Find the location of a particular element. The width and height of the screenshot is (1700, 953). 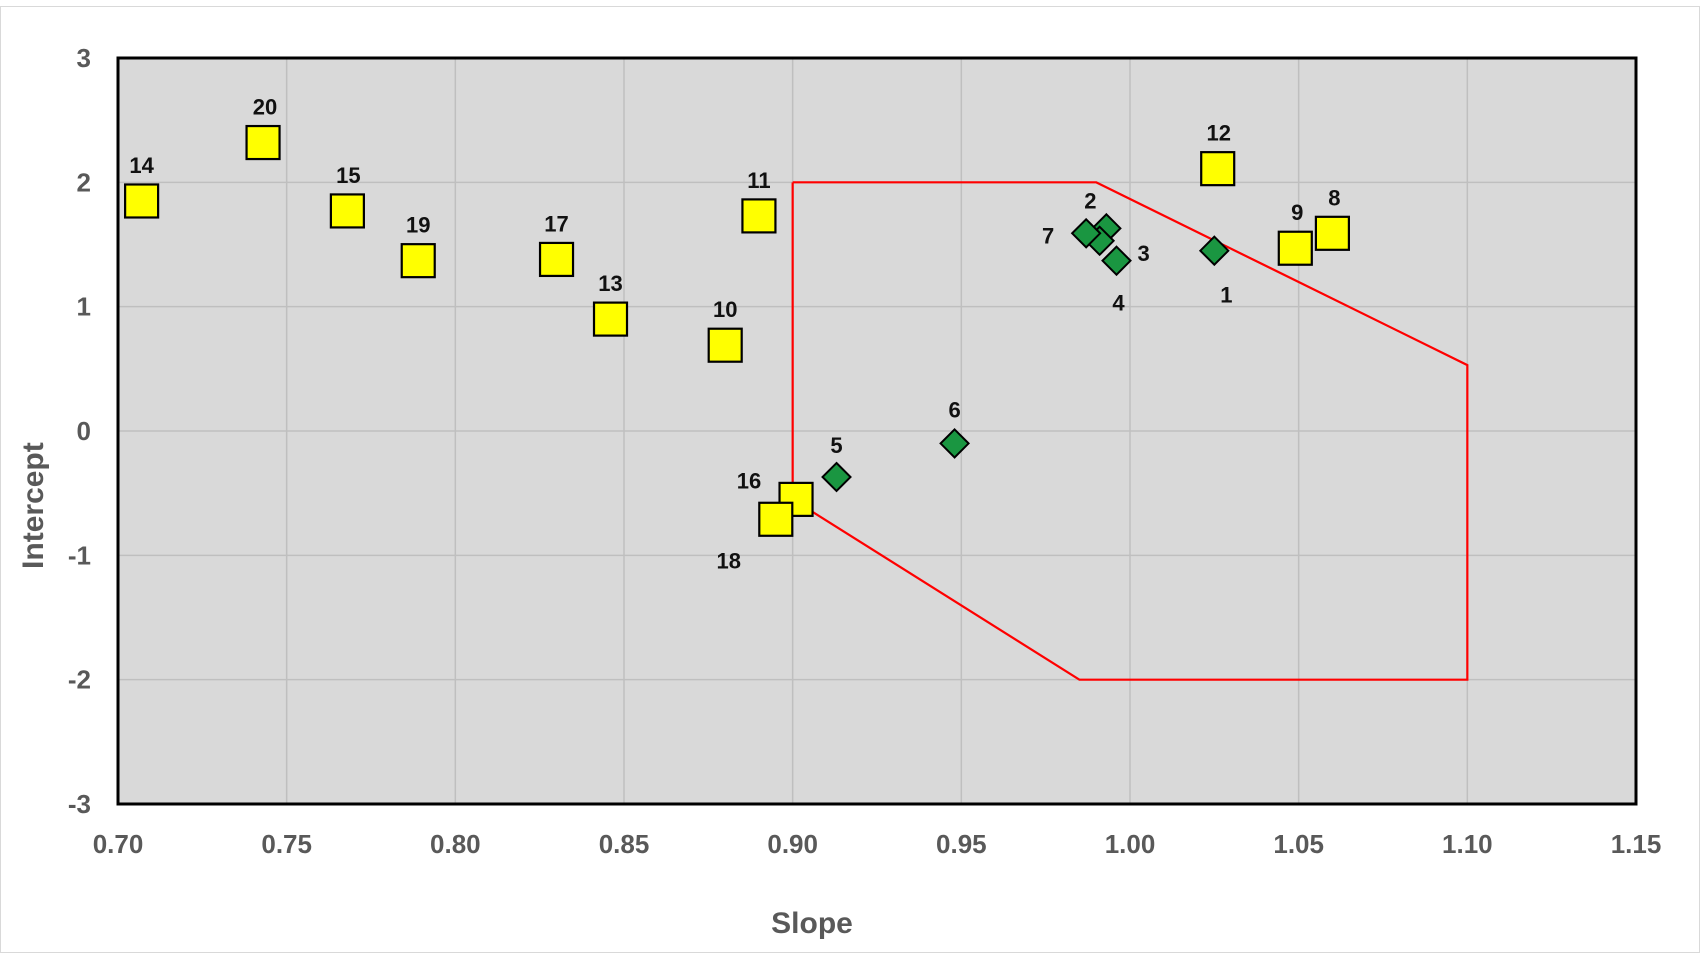

y-axis-ticks: 3 2 1 0 -1 -2 -3 is located at coordinates (79, 431).